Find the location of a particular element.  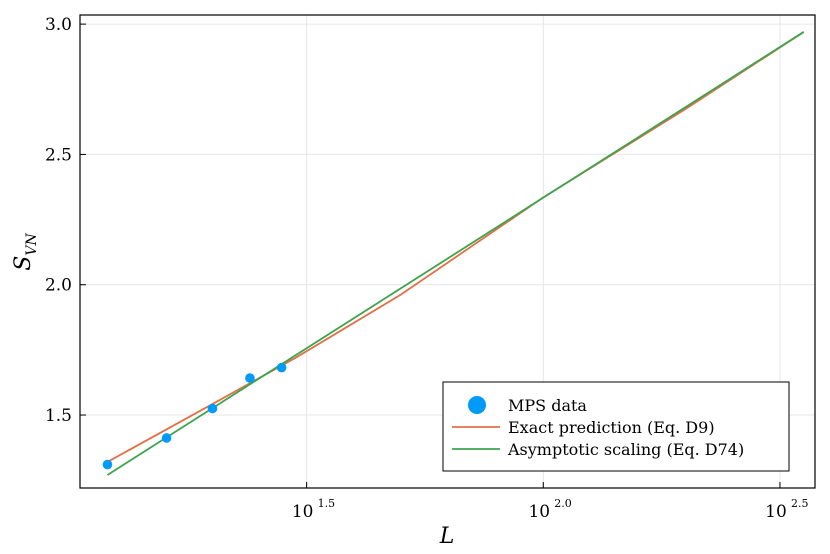

legend-label: Asymptotic scaling (Eq. D74) is located at coordinates (625, 449).